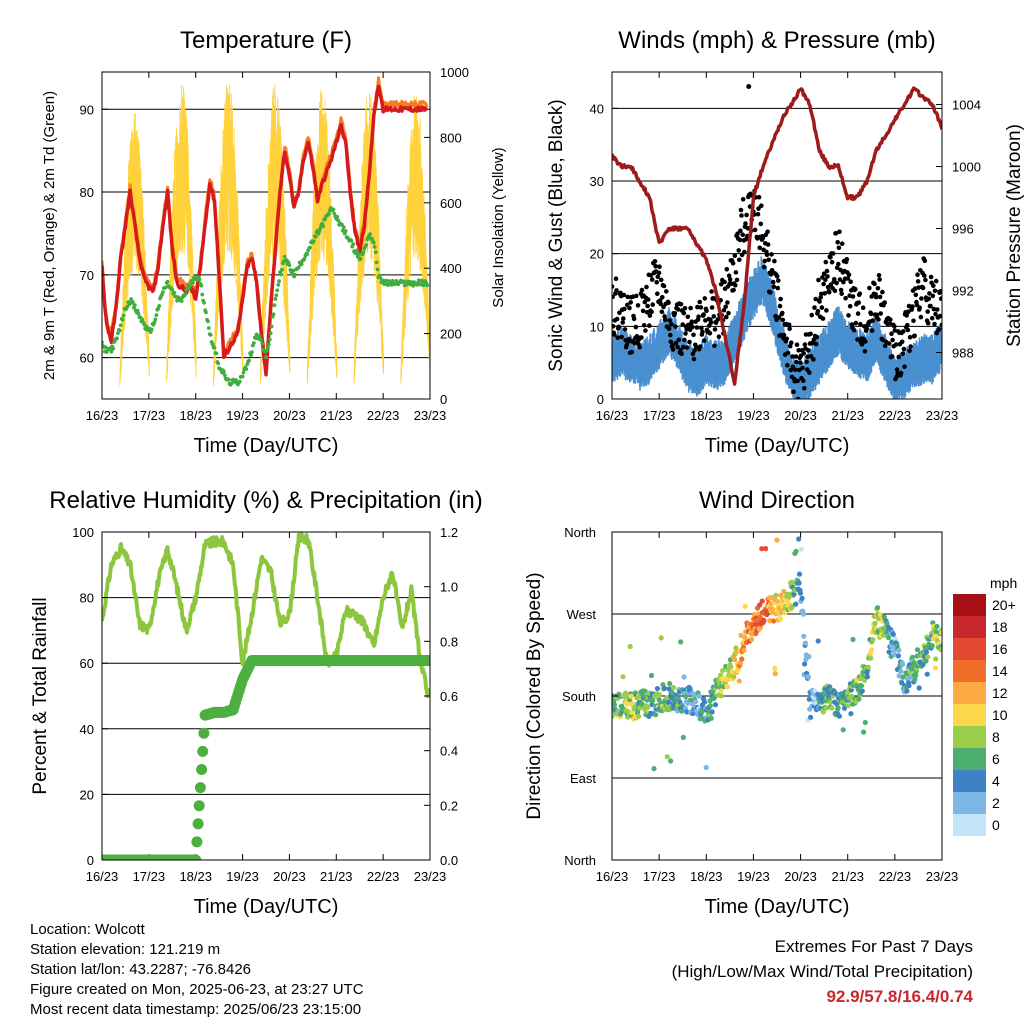 This screenshot has width=1024, height=1024. Describe the element at coordinates (451, 334) in the screenshot. I see `panel-1-ytick-right-label: 200` at that location.